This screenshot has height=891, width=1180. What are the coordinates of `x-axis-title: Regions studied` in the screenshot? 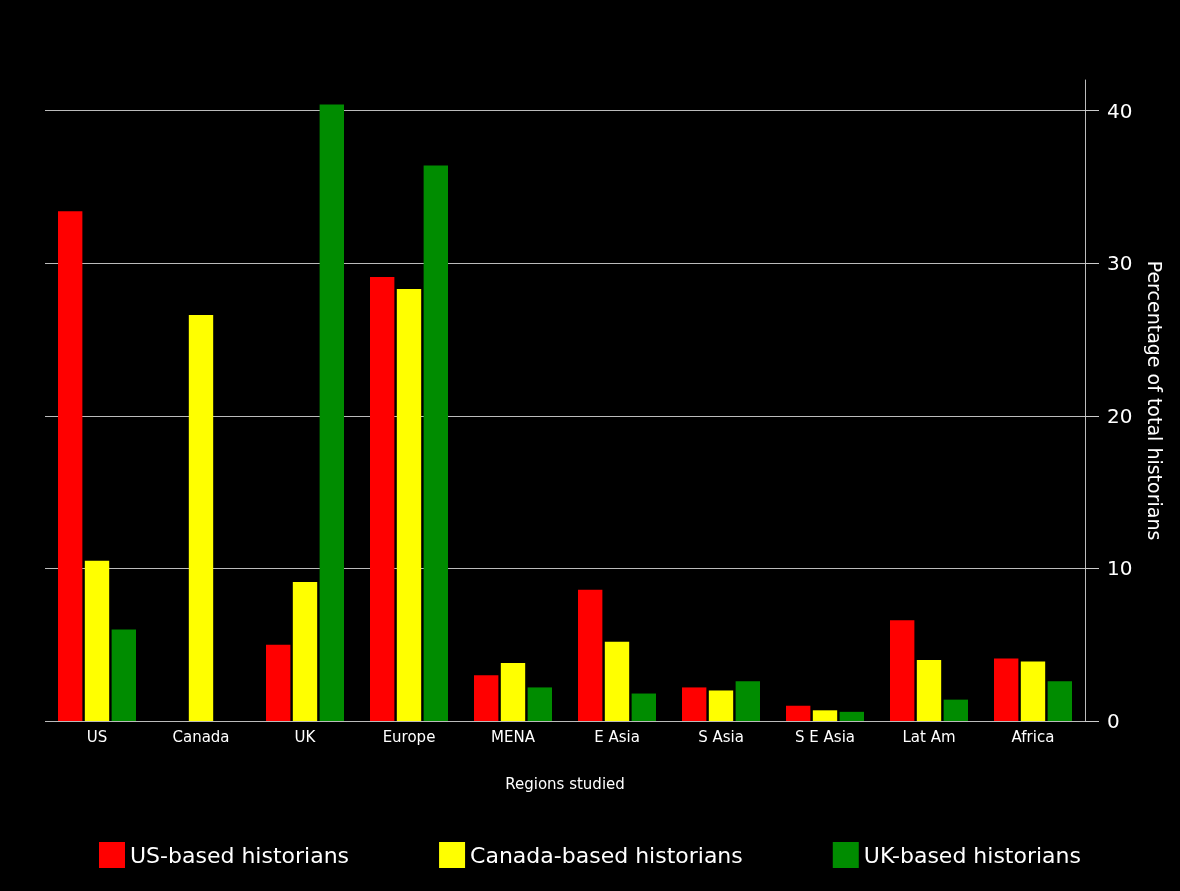 It's located at (565, 783).